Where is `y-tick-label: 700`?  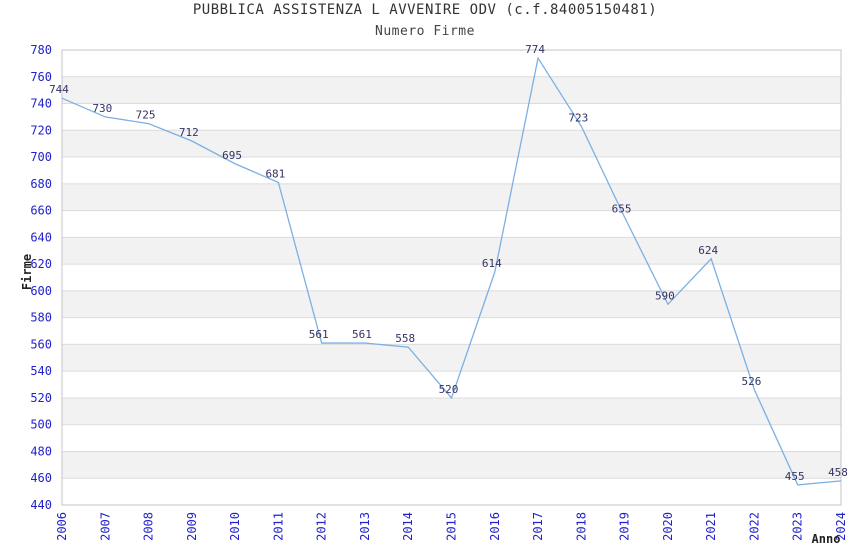 y-tick-label: 700 is located at coordinates (41, 157).